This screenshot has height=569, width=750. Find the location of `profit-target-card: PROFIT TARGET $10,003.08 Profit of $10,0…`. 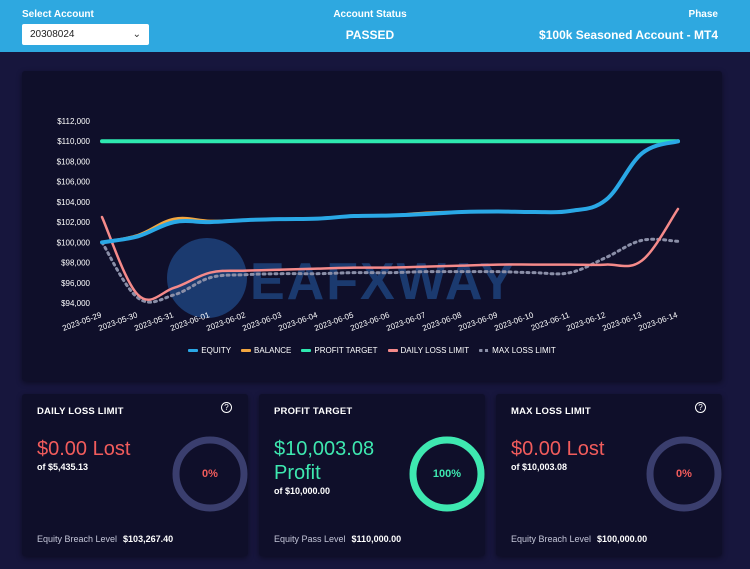

profit-target-card: PROFIT TARGET $10,003.08 Profit of $10,0… is located at coordinates (372, 475).